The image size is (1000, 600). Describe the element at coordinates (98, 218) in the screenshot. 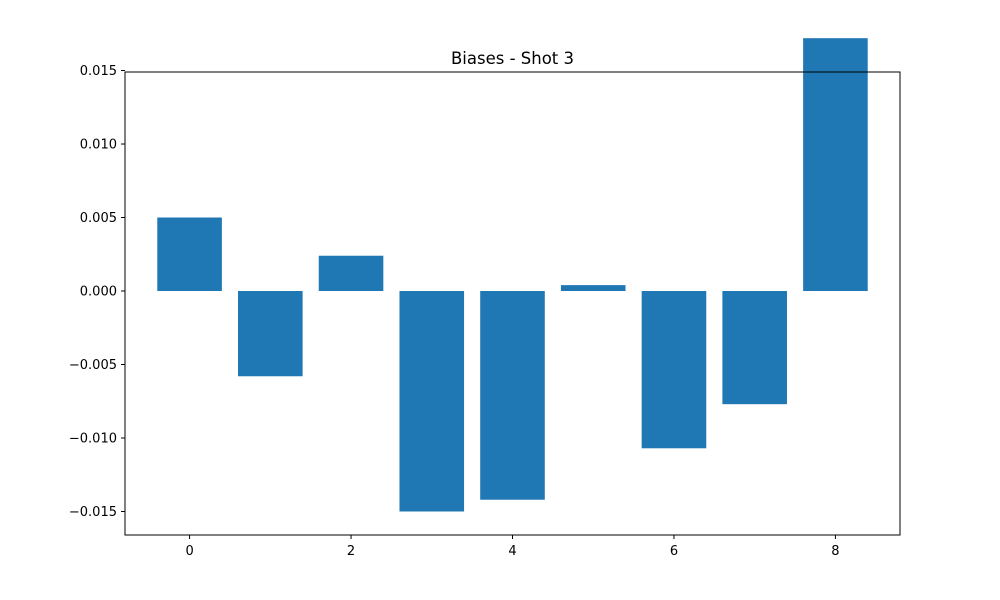

I see `y-tick-label: 0.005` at that location.